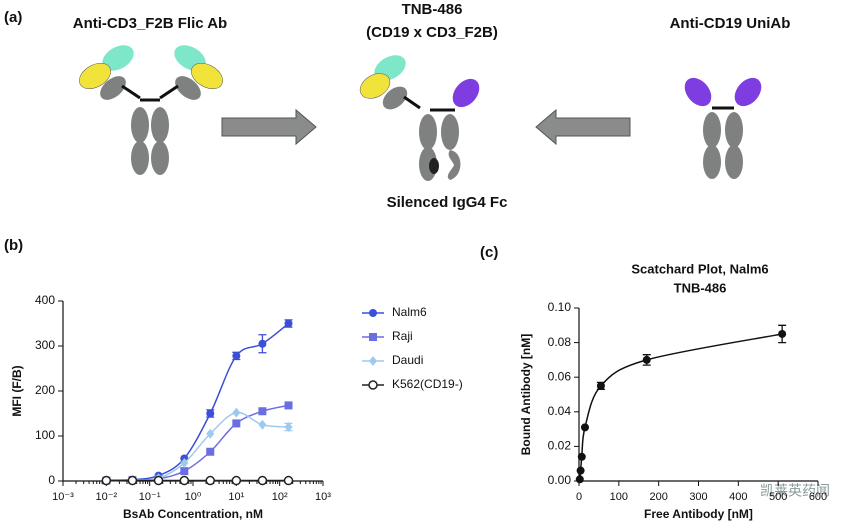 Image resolution: width=850 pixels, height=528 pixels. What do you see at coordinates (560, 376) in the screenshot?
I see `y-tick-label: 0.06` at bounding box center [560, 376].